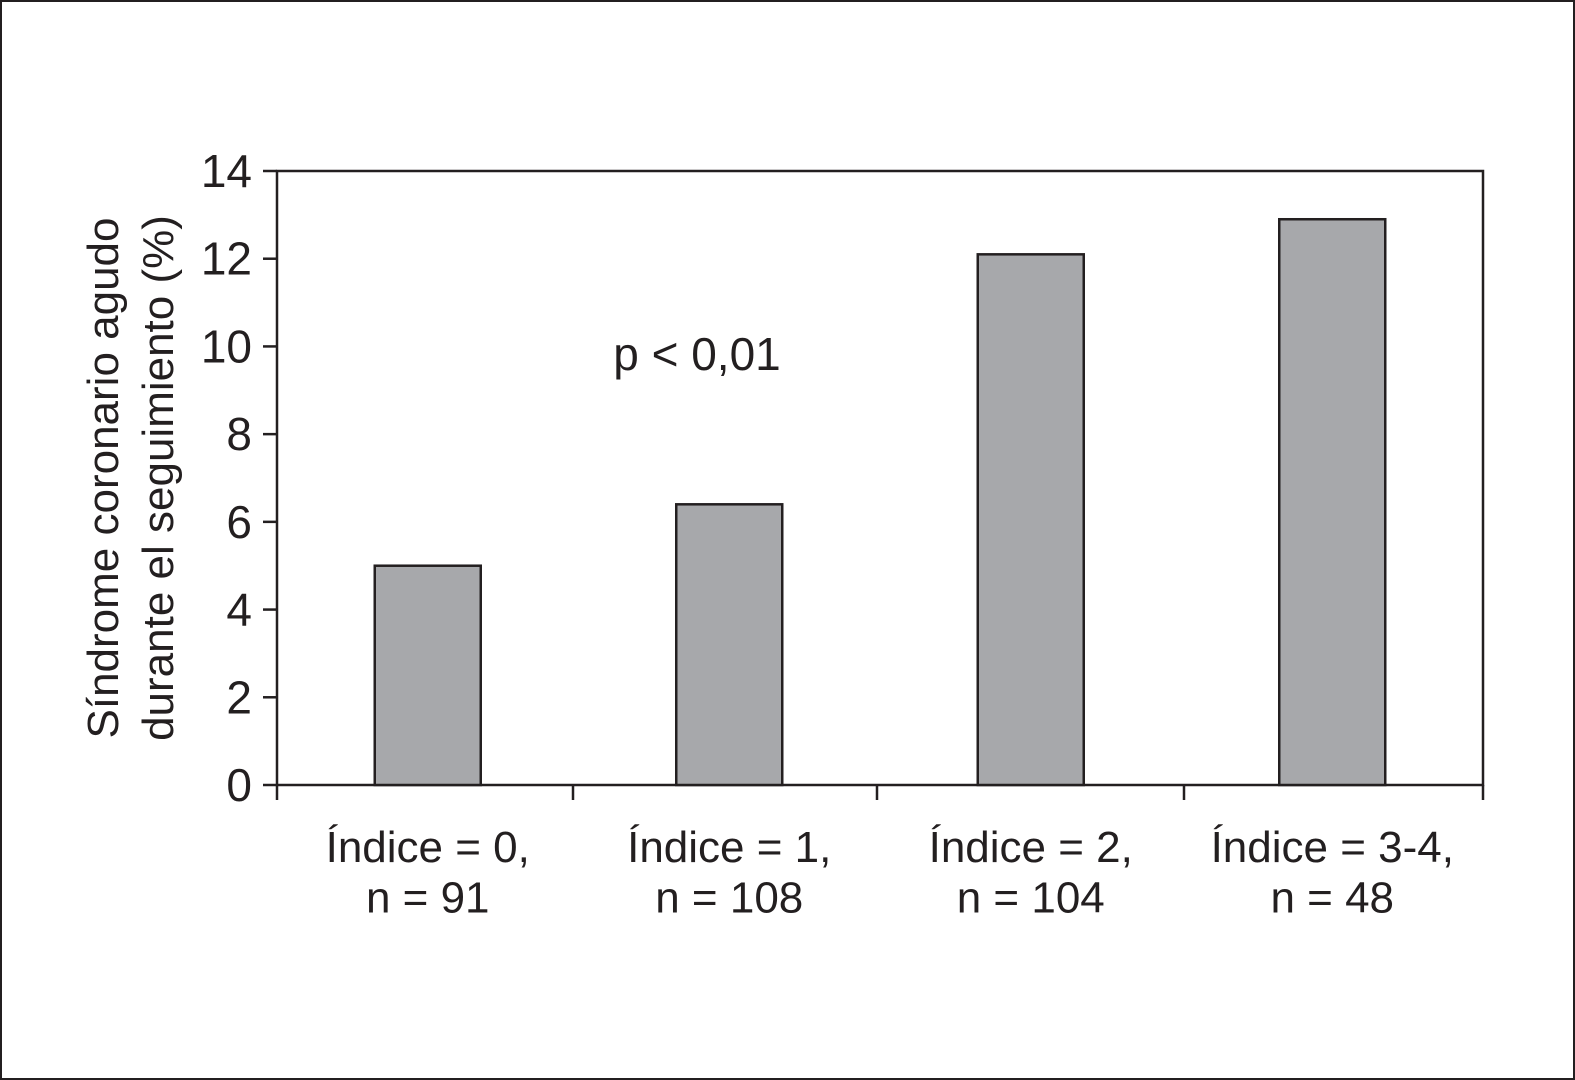 The width and height of the screenshot is (1575, 1080). Describe the element at coordinates (226, 259) in the screenshot. I see `y-tick-label: 12` at that location.